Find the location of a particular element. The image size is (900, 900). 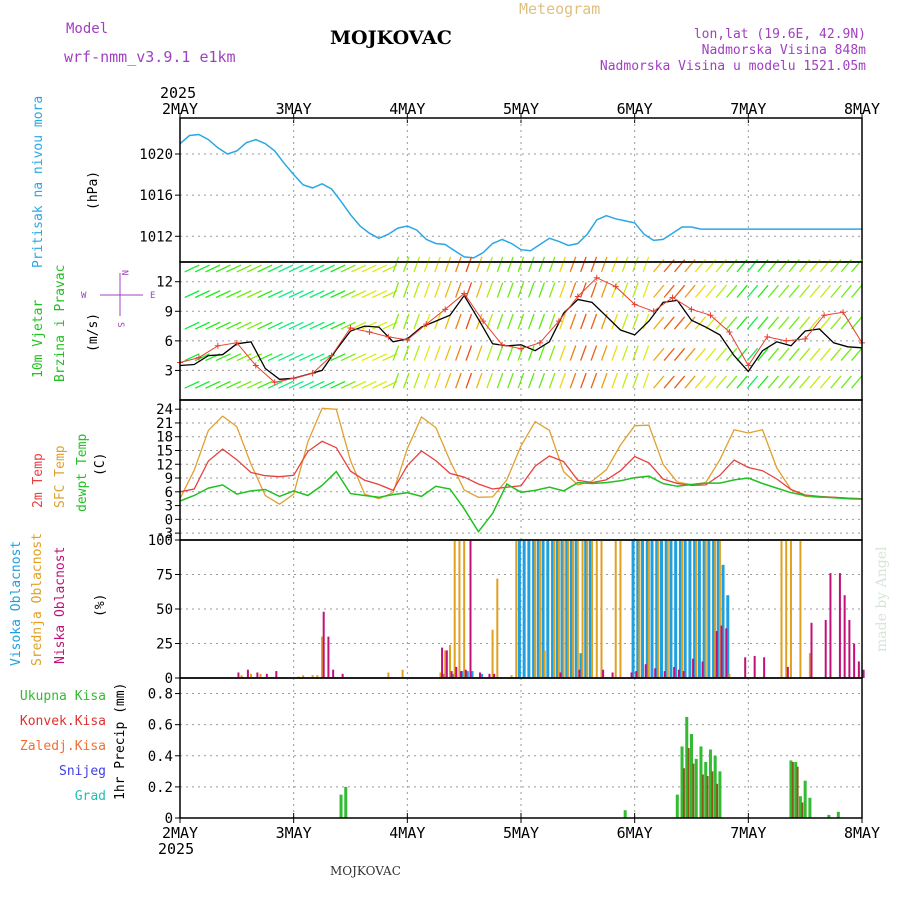

precip-ytick-label: 0.4 is located at coordinates (160, 757).